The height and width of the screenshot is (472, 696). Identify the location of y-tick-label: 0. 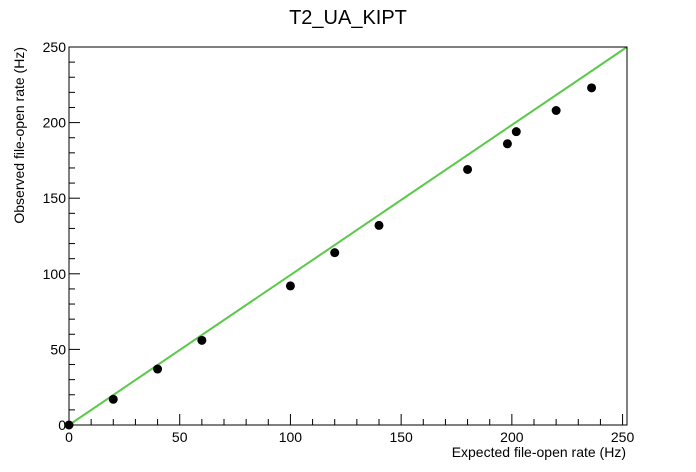
(62, 425).